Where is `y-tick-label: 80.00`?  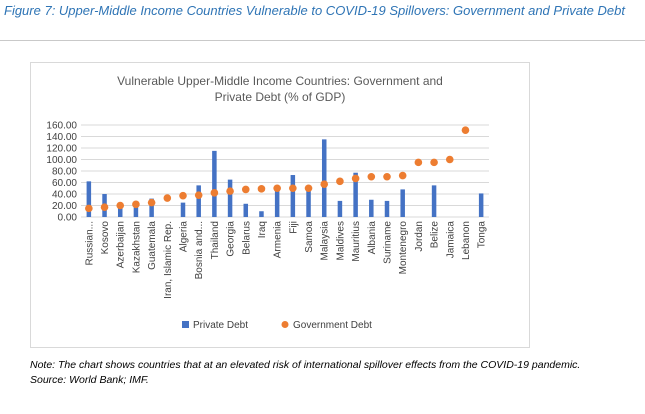
y-tick-label: 80.00 is located at coordinates (64, 172).